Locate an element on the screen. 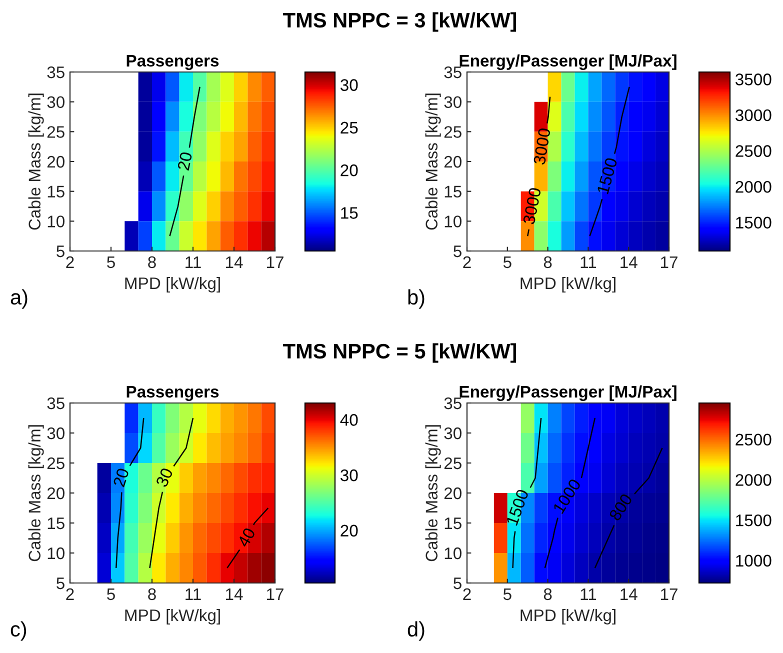 The image size is (783, 653). text: TMS NPPC = 5 [kW/KW] is located at coordinates (399, 353).